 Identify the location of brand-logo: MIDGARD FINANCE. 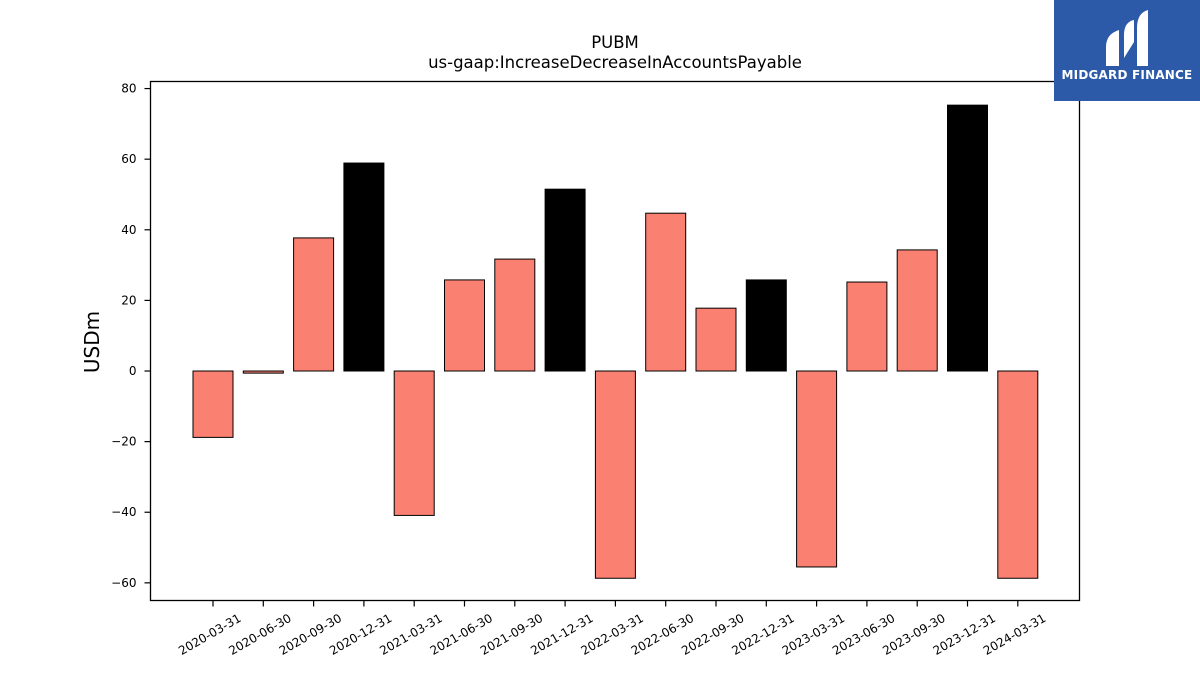
(1127, 50).